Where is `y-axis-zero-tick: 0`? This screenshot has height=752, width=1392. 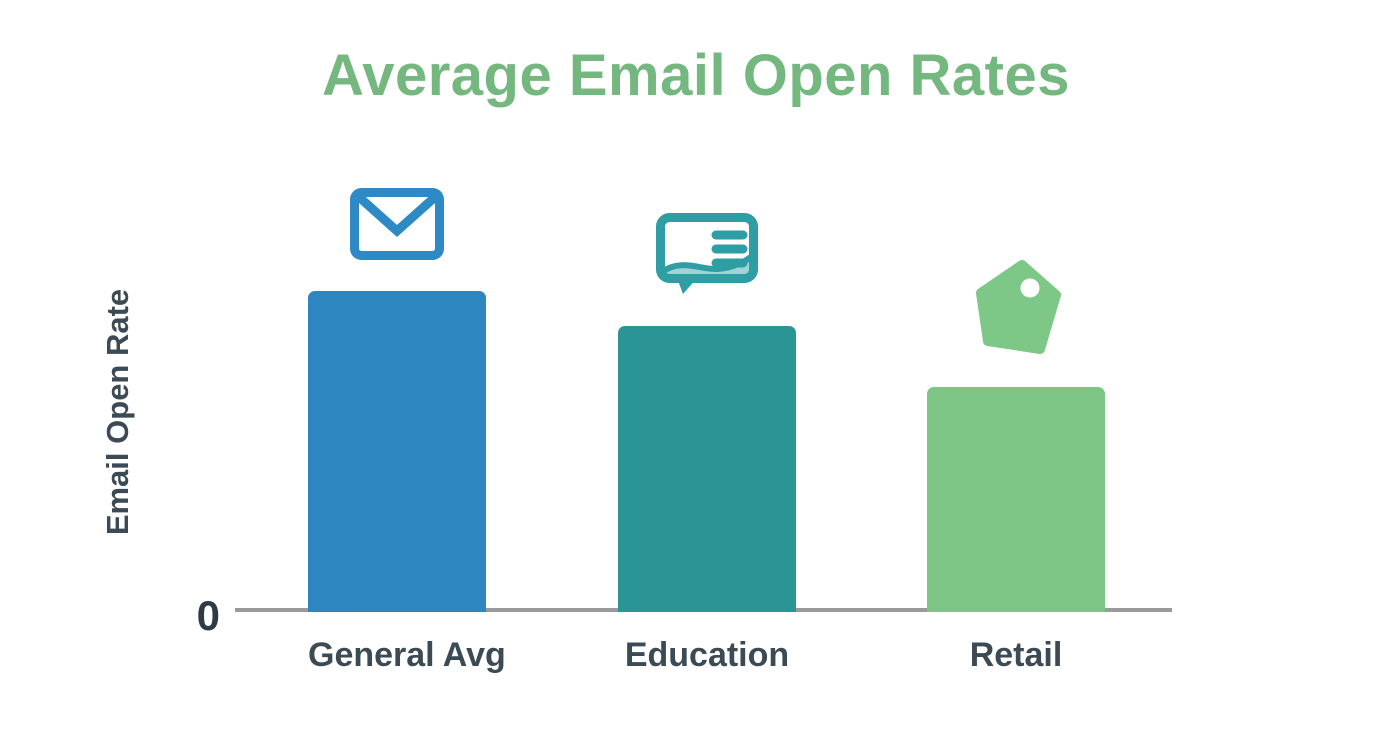
y-axis-zero-tick: 0 is located at coordinates (208, 615).